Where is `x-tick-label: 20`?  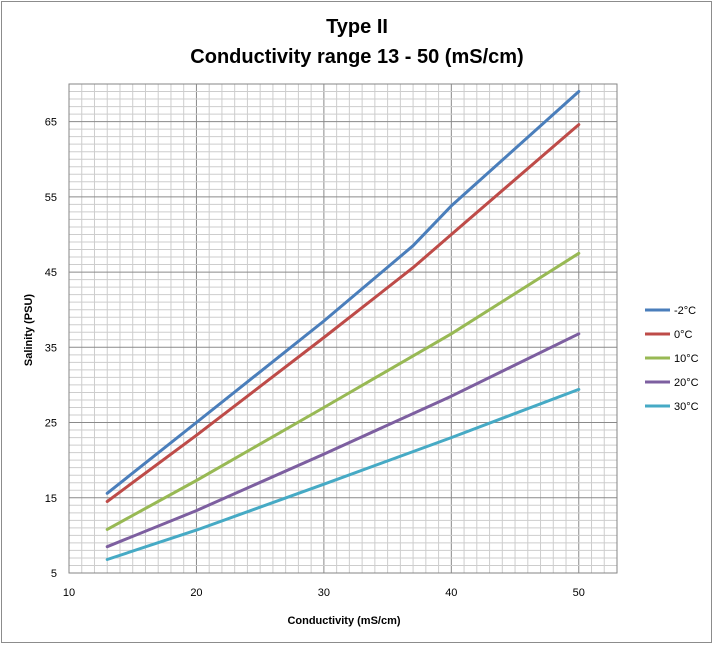
x-tick-label: 20 is located at coordinates (196, 593).